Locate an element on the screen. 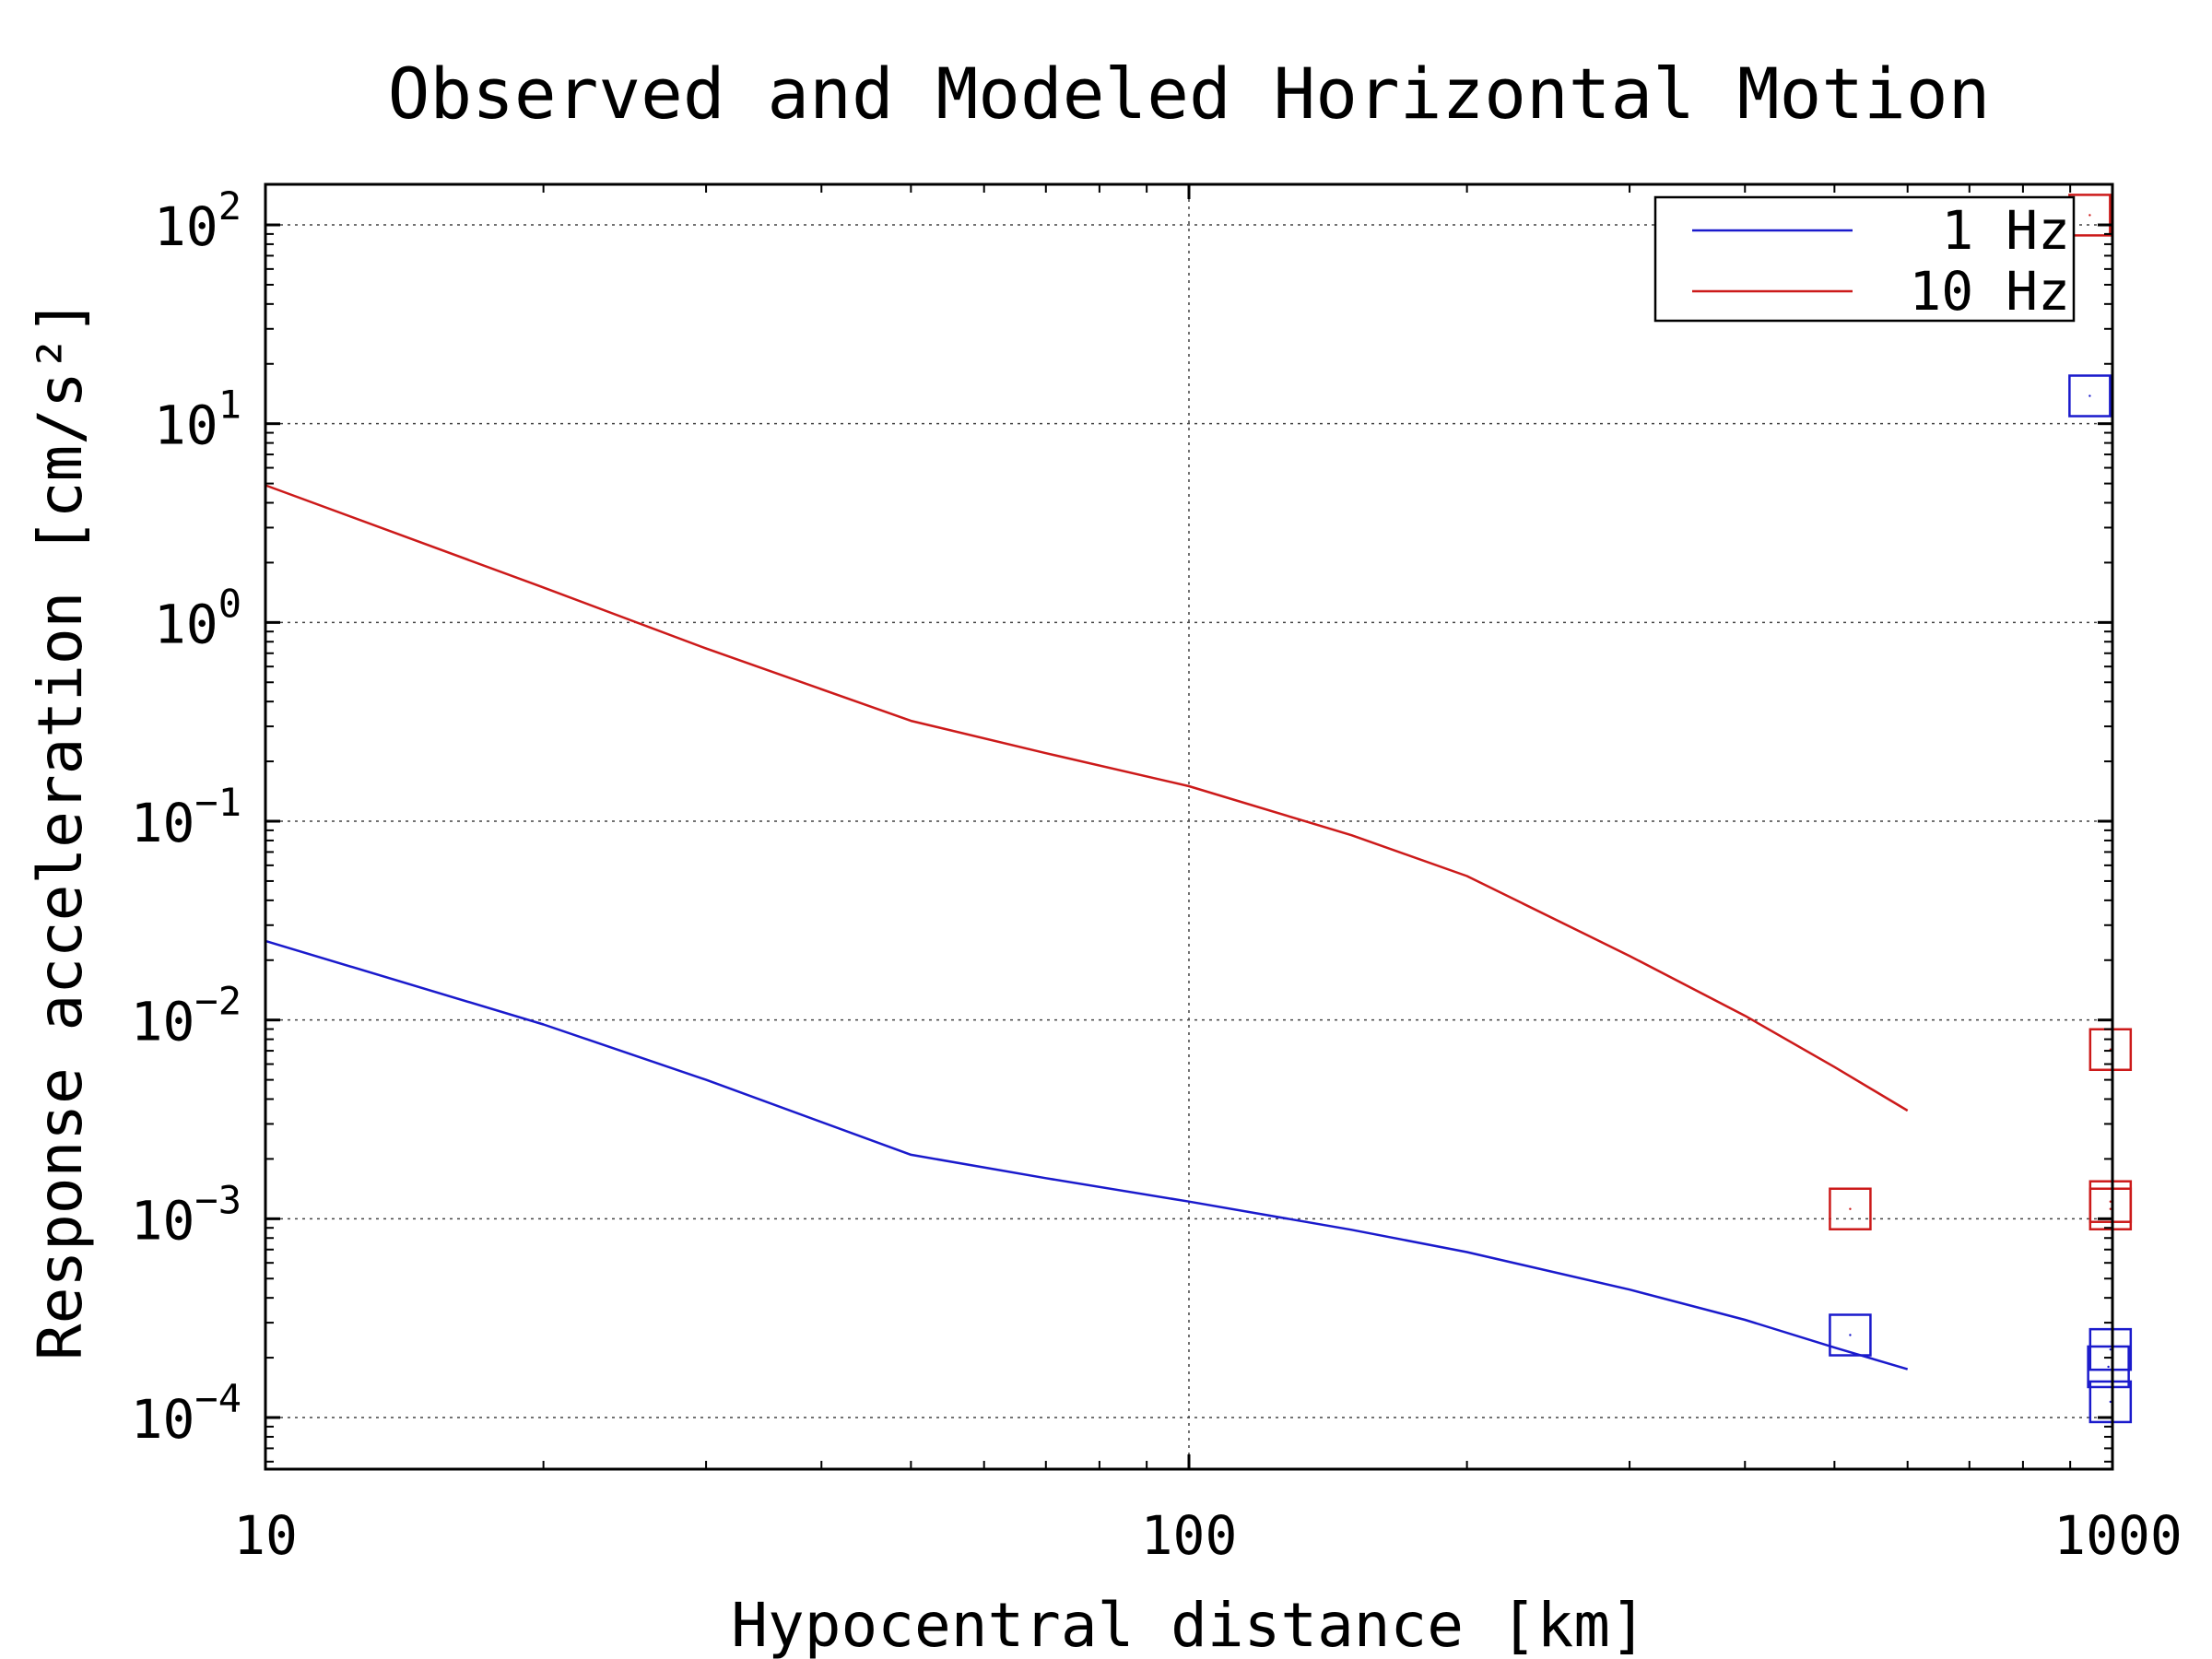 This screenshot has width=2212, height=1659. y-tick-label: 10⁻³ is located at coordinates (186, 1214).